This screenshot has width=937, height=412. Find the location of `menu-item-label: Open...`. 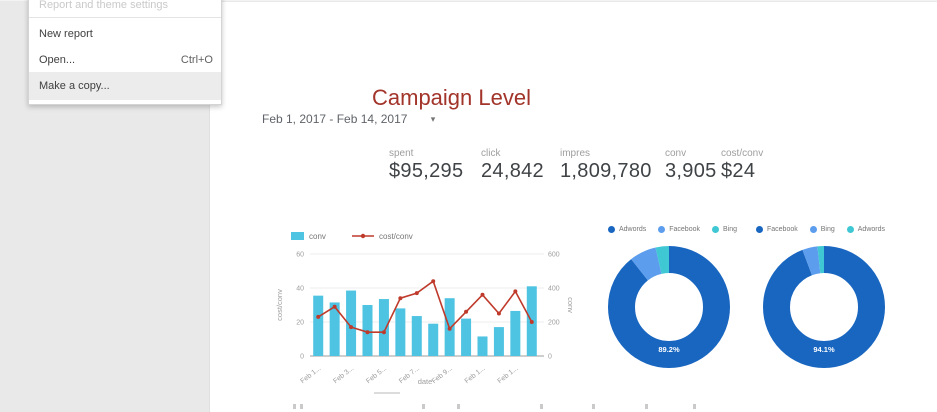

menu-item-label: Open... is located at coordinates (57, 60).